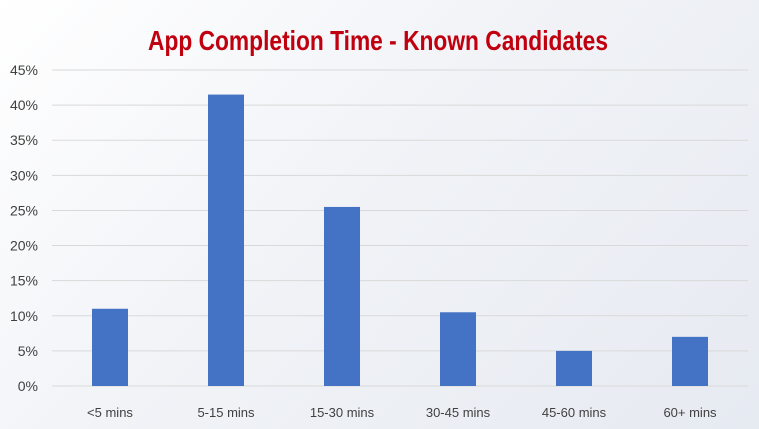 The width and height of the screenshot is (759, 429). What do you see at coordinates (24, 210) in the screenshot?
I see `y-tick-label: 25%` at bounding box center [24, 210].